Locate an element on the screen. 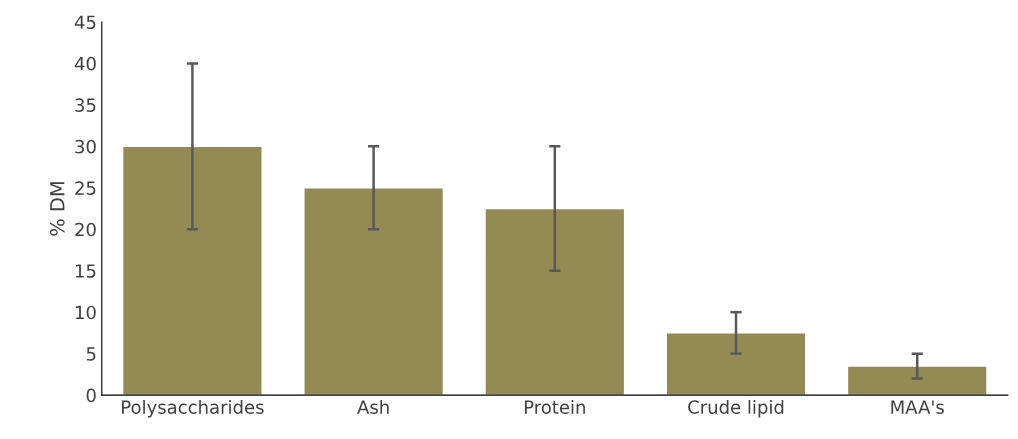 This screenshot has width=1018, height=439. y-tick-label: 20 is located at coordinates (85, 229).